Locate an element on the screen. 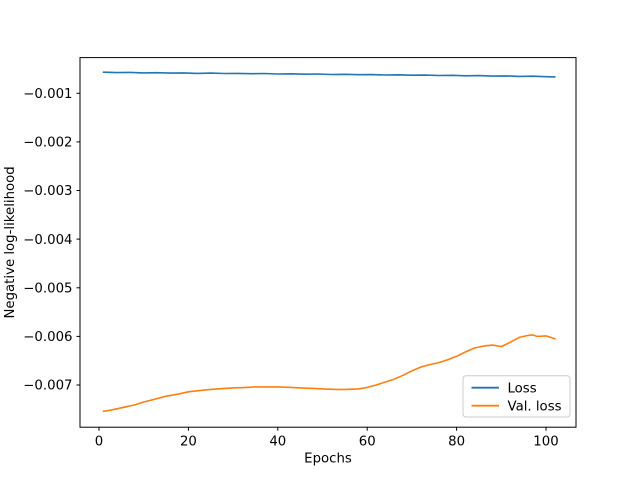 The width and height of the screenshot is (640, 480). y-tick-label: −0.005 is located at coordinates (47, 289).